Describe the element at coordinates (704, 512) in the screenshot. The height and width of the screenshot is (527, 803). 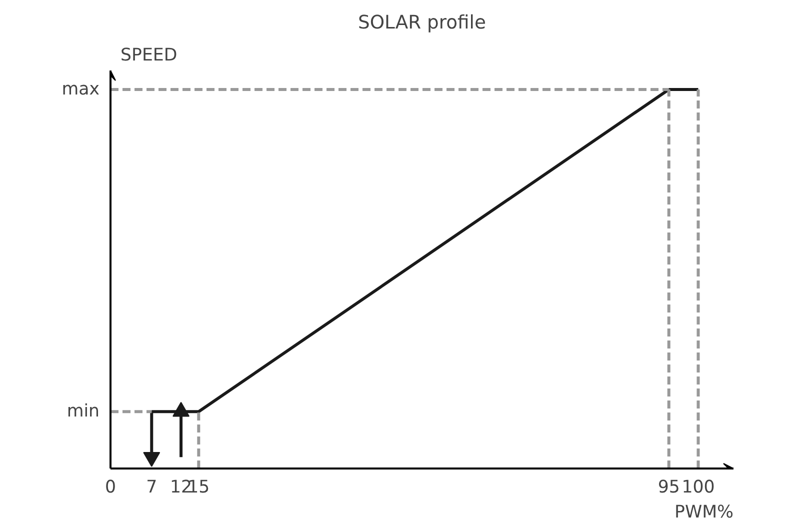
I see `x-axis-title: PWM%` at that location.